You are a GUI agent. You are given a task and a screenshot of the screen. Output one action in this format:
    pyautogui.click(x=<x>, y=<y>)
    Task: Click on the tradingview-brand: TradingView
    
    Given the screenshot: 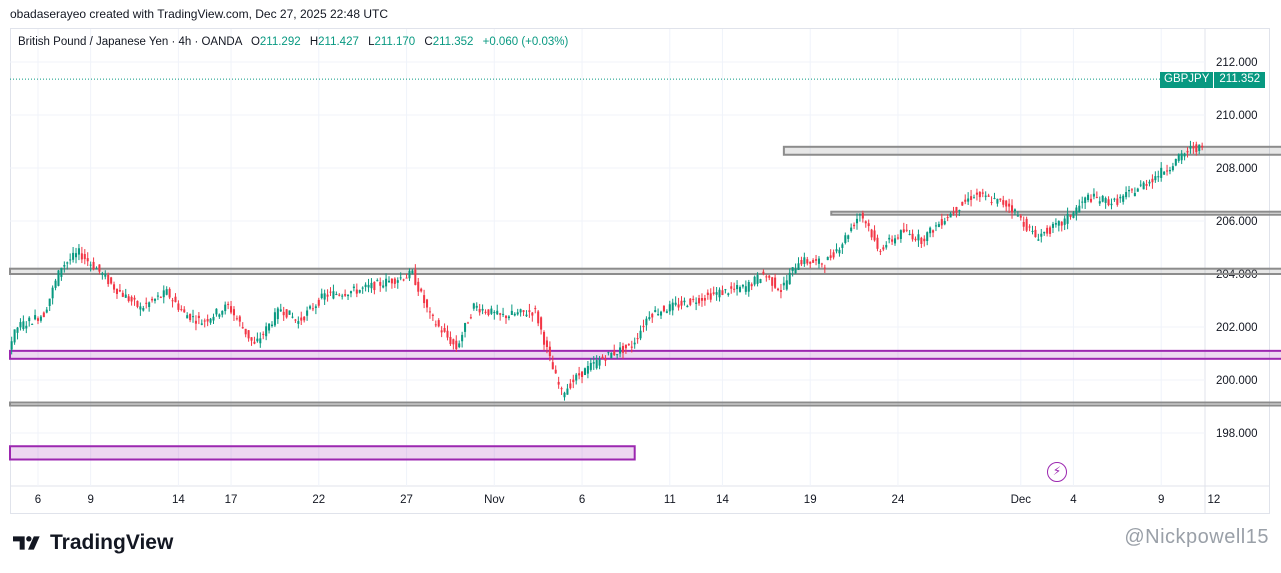 What is the action you would take?
    pyautogui.click(x=92, y=543)
    